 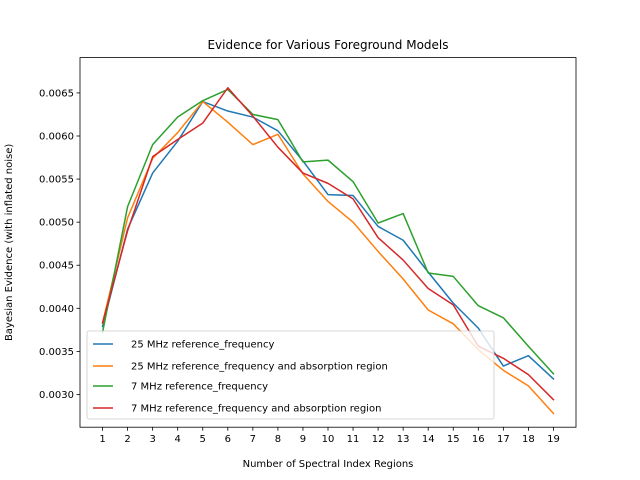 What do you see at coordinates (199, 387) in the screenshot?
I see `legend-label-7mhz: 7 MHz reference_frequency` at bounding box center [199, 387].